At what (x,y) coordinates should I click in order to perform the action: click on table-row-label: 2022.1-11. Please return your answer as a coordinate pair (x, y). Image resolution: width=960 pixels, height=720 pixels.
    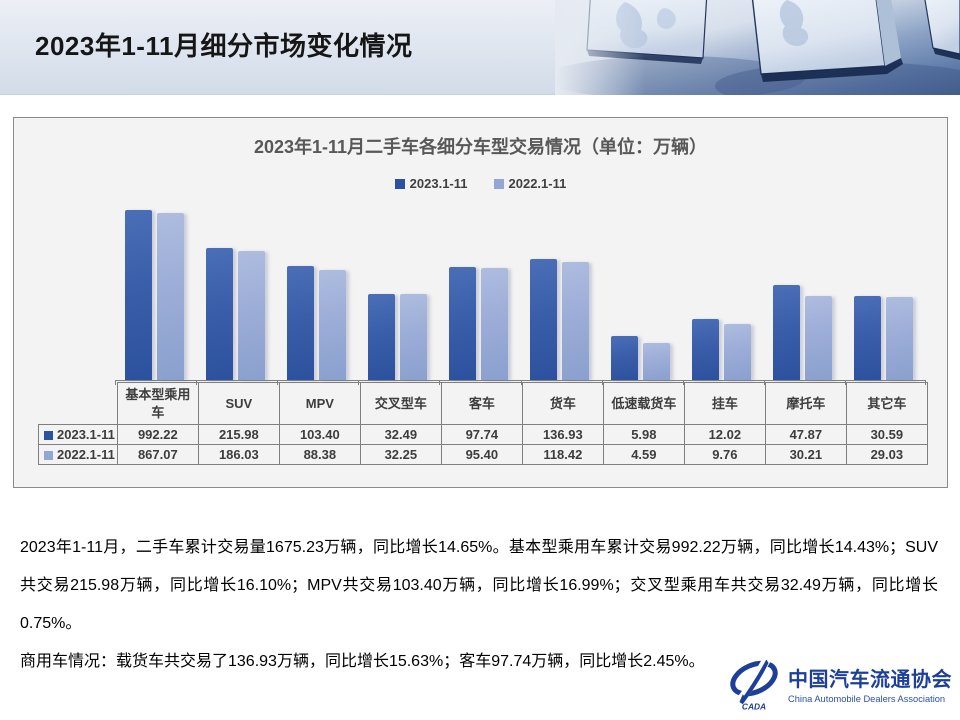
    Looking at the image, I should click on (78, 454).